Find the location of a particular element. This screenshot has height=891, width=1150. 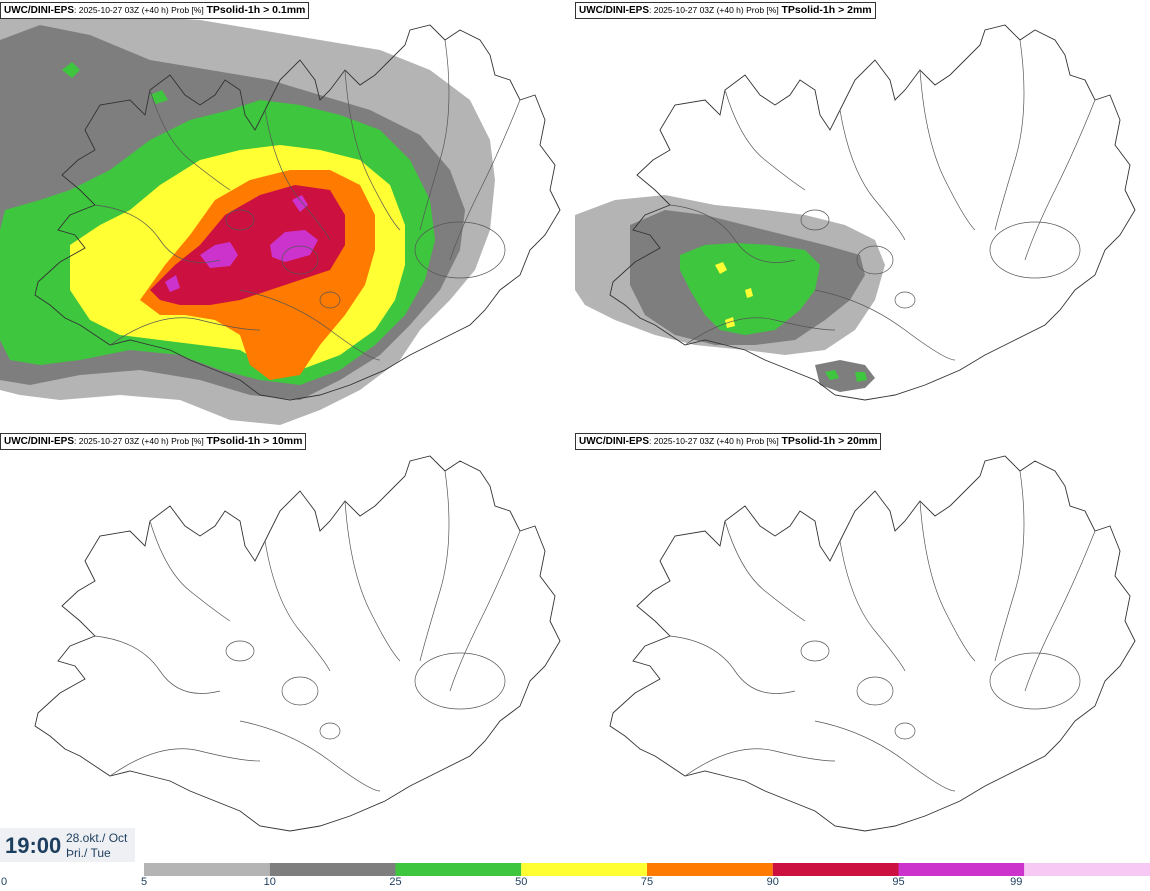

valid-weekday: Þri./ Tue is located at coordinates (88, 853).